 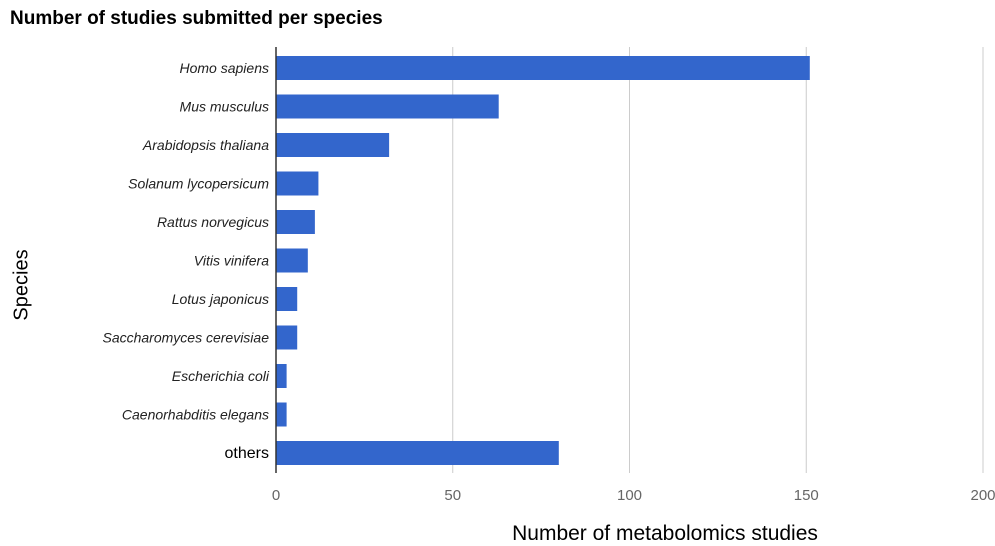 What do you see at coordinates (224, 107) in the screenshot?
I see `category-label: Mus musculus` at bounding box center [224, 107].